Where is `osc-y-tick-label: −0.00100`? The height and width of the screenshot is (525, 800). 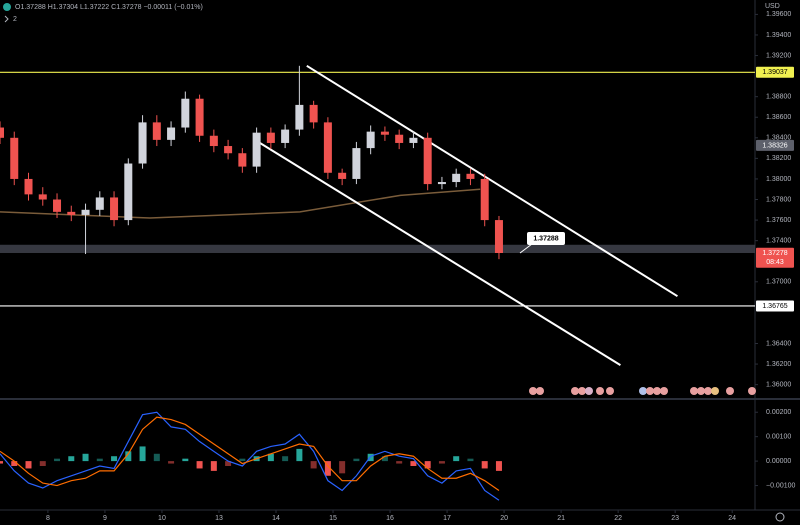
osc-y-tick-label: −0.00100 is located at coordinates (780, 485).